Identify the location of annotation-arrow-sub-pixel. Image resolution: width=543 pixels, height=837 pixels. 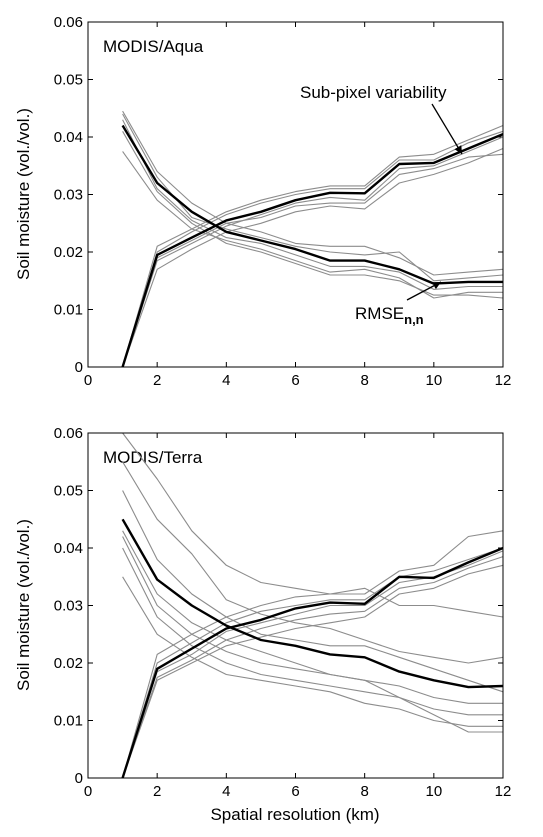
(447, 129).